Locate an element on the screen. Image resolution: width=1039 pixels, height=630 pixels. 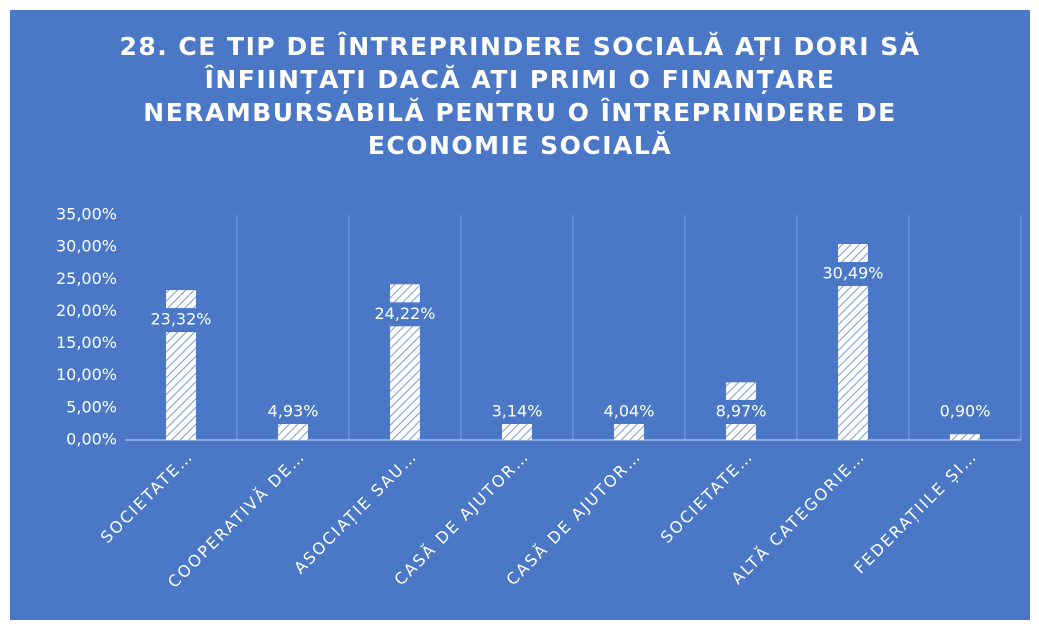
data-label: 4,93% is located at coordinates (293, 411).